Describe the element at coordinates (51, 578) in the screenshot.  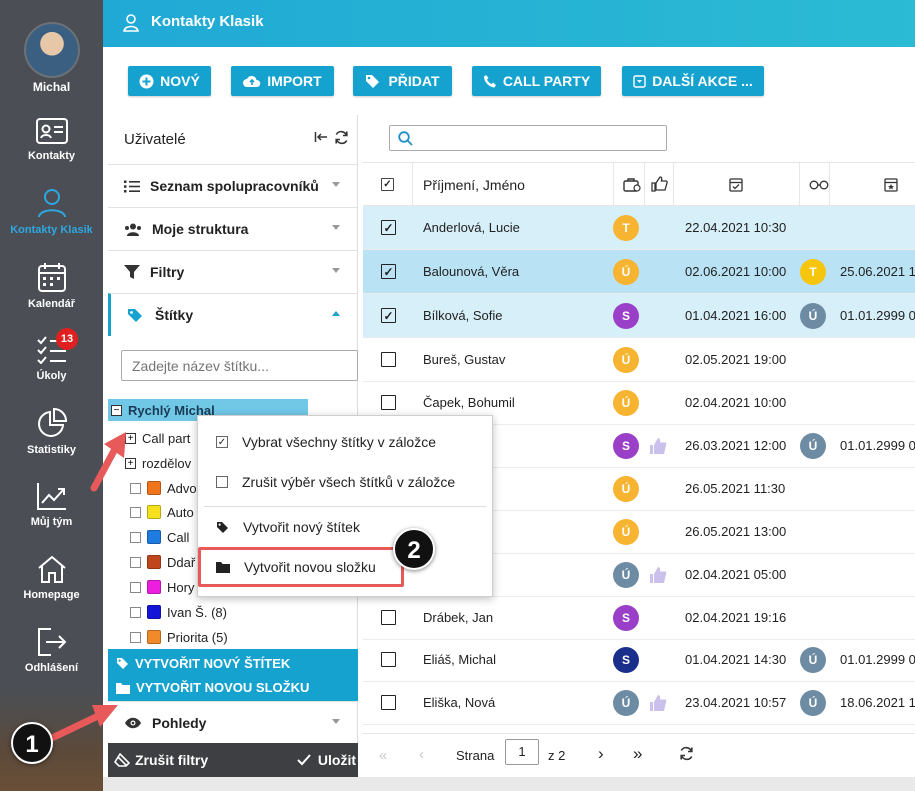
I see `rail-item-homepage: Homepage` at that location.